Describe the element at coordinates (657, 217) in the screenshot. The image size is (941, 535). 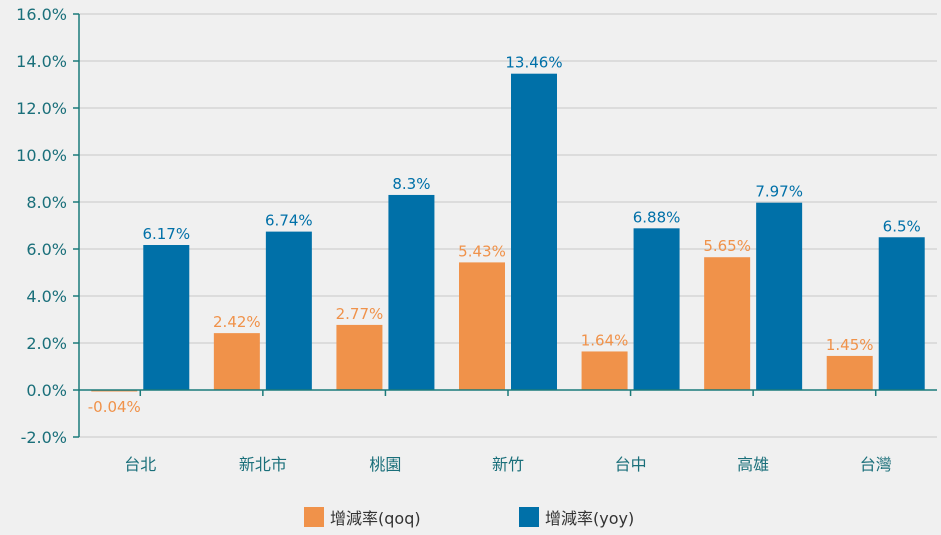
I see `data-label-yoy: 6.88%` at that location.